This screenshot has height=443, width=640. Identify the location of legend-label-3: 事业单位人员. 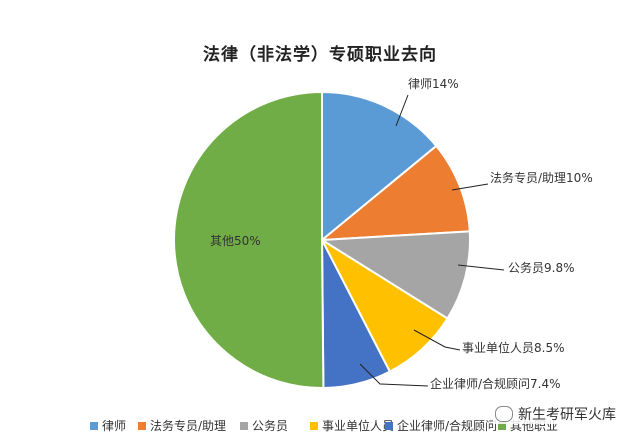
(358, 426).